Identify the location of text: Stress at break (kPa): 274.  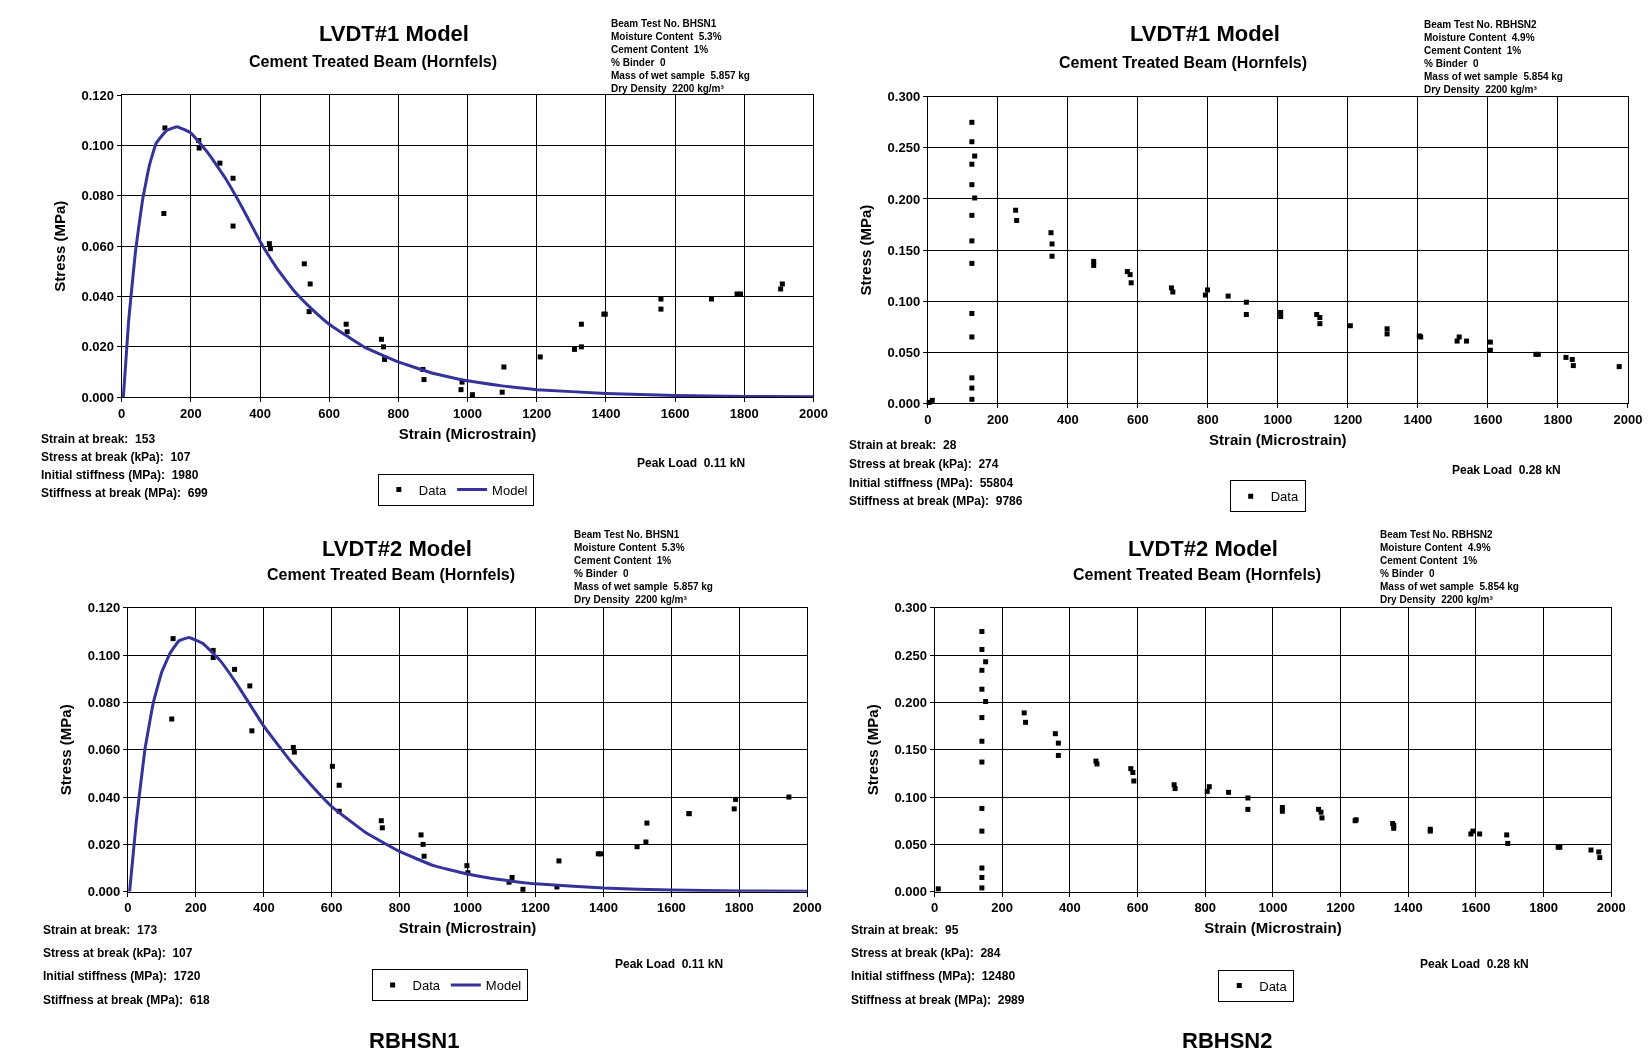
(924, 464).